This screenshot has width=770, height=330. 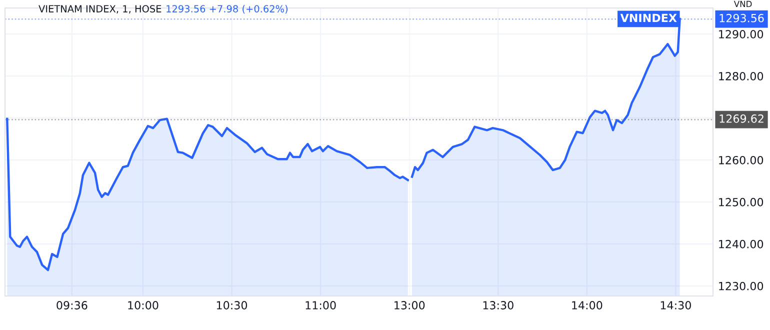 What do you see at coordinates (498, 305) in the screenshot?
I see `x-tick-label: 13:30` at bounding box center [498, 305].